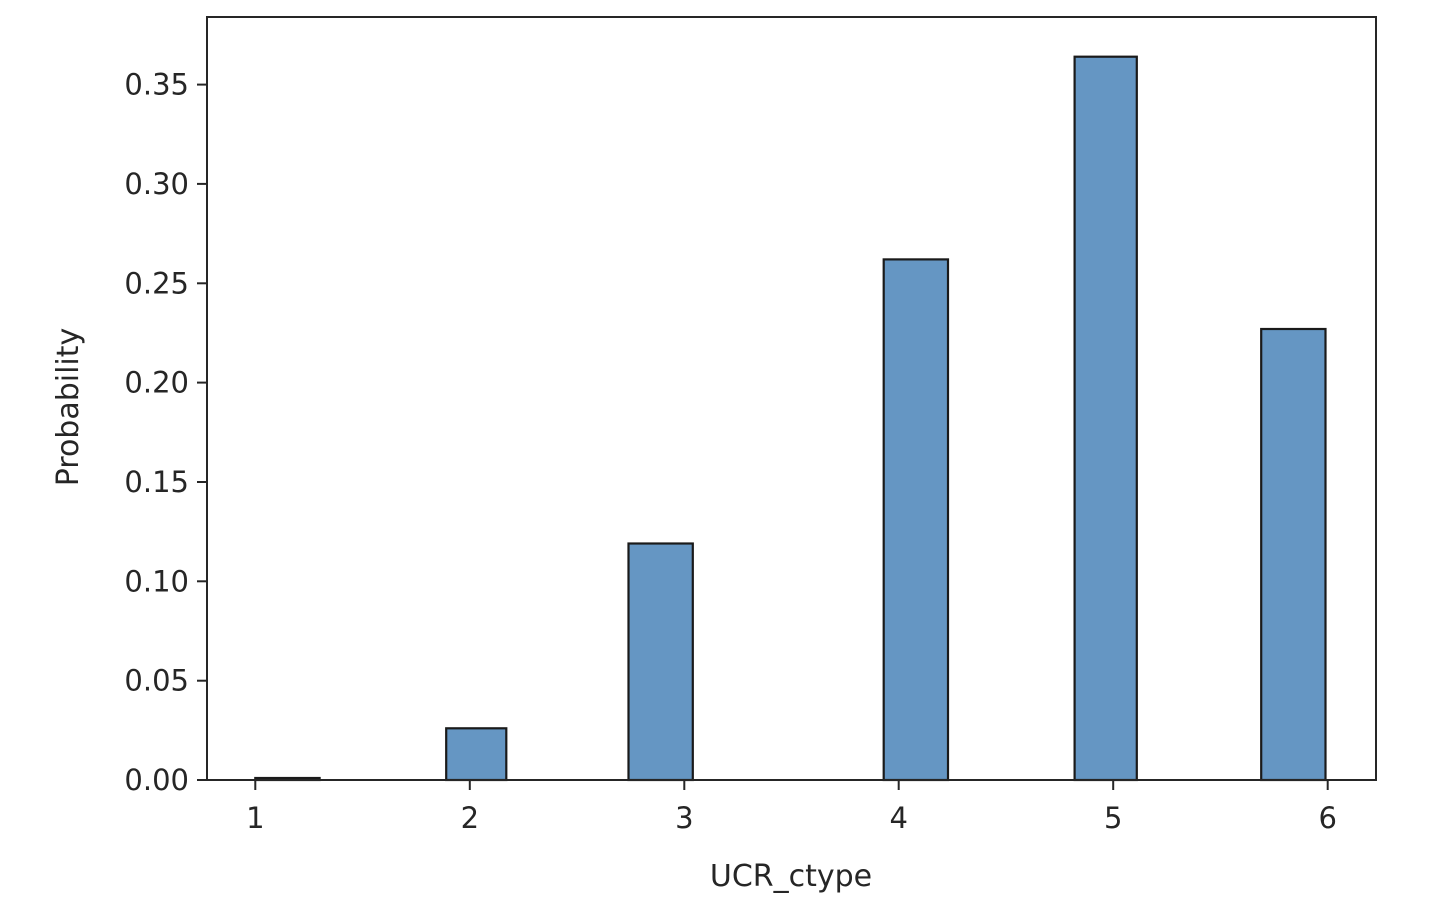  What do you see at coordinates (156, 780) in the screenshot?
I see `y-tick-label-0.00: 0.00` at bounding box center [156, 780].